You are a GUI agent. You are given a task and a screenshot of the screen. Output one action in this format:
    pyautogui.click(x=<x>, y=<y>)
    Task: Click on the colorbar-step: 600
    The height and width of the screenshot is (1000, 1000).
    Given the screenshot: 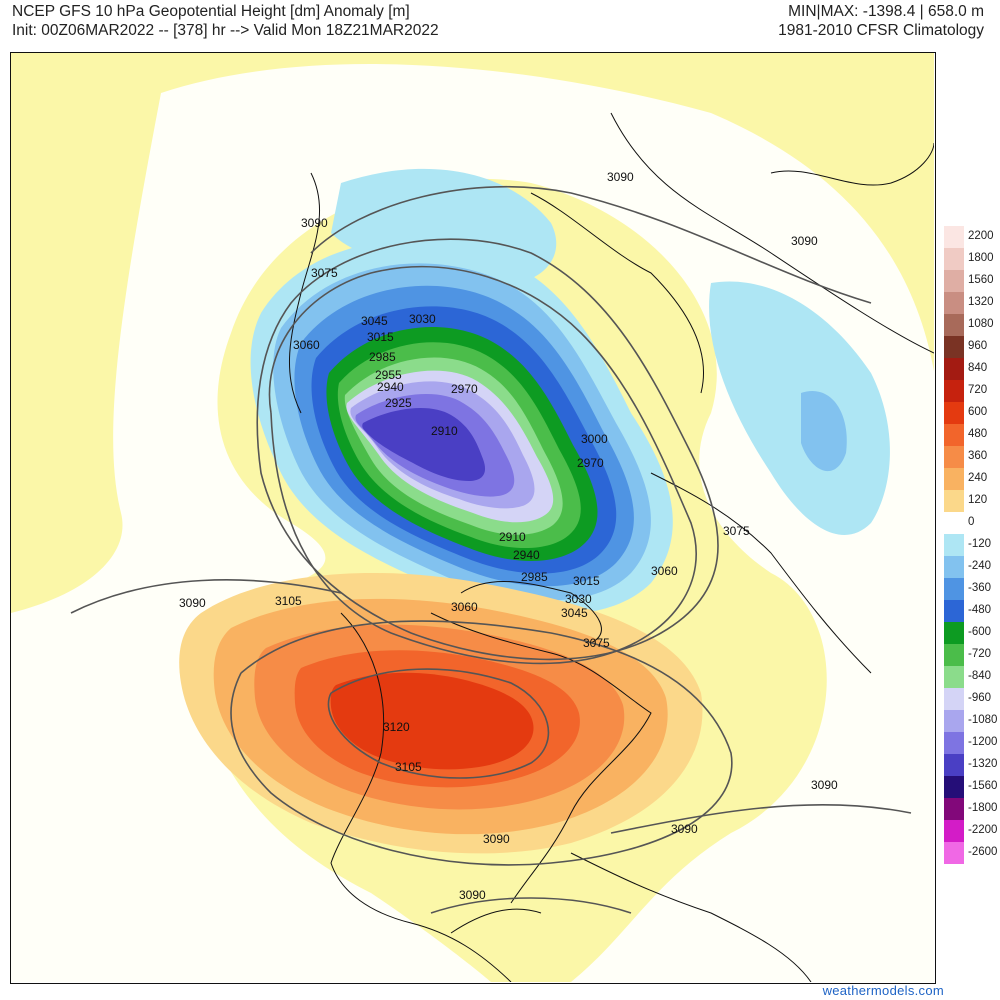 What is the action you would take?
    pyautogui.click(x=972, y=413)
    